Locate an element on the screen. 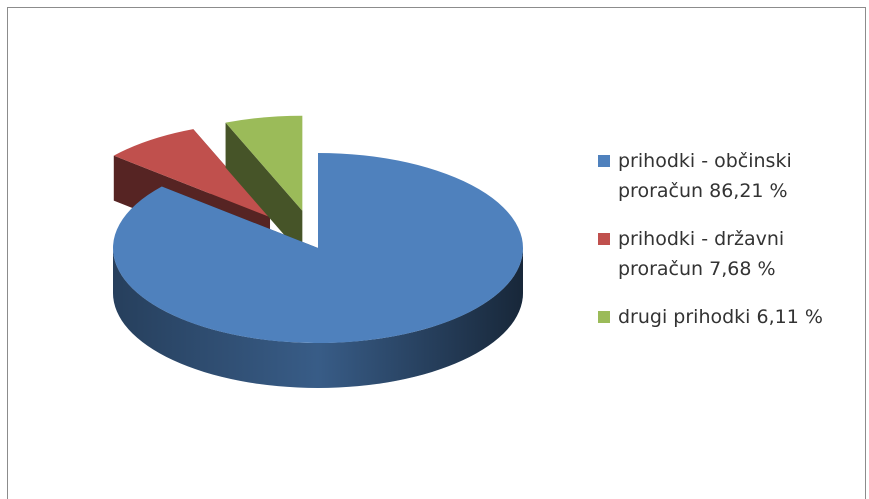  legend-item: drugi prihodki 6,11 % is located at coordinates (713, 317).